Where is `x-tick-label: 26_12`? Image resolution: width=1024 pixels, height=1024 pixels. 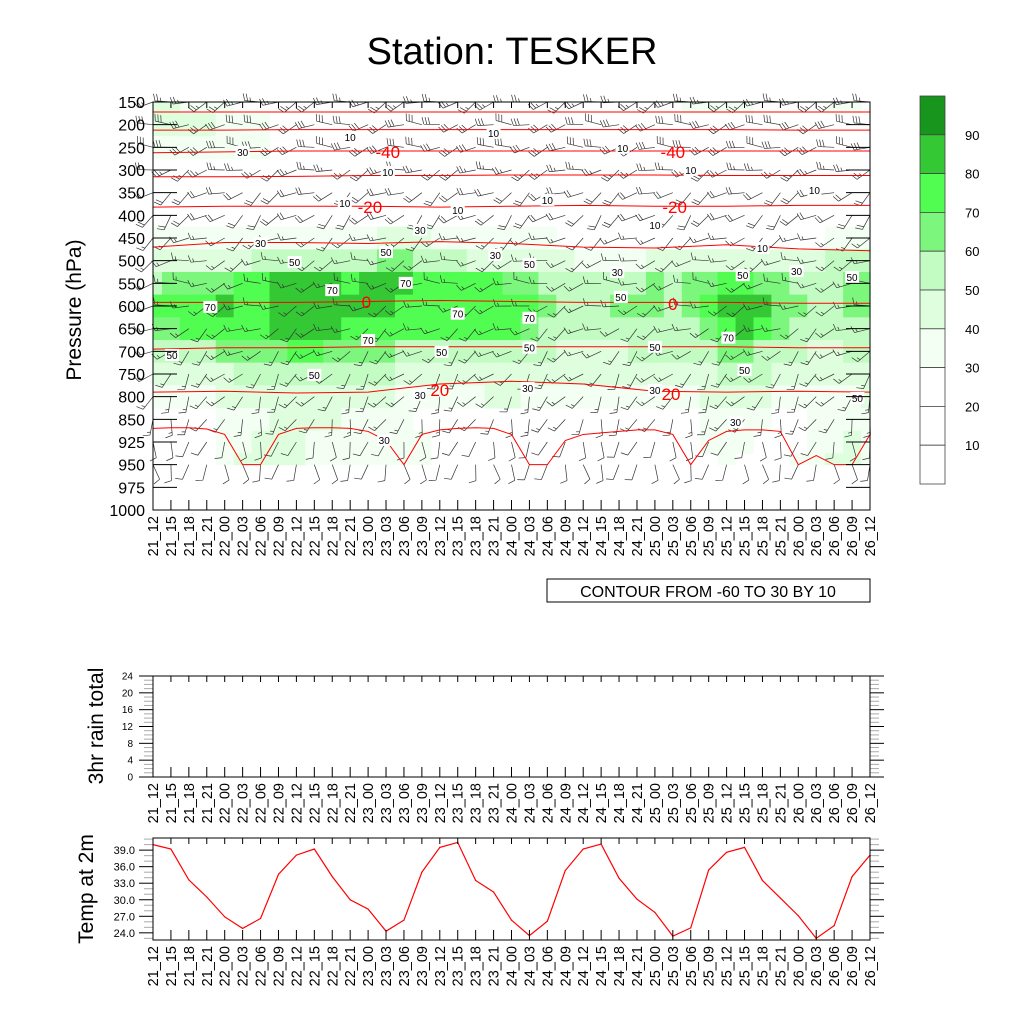 x-tick-label: 26_12 is located at coordinates (871, 536).